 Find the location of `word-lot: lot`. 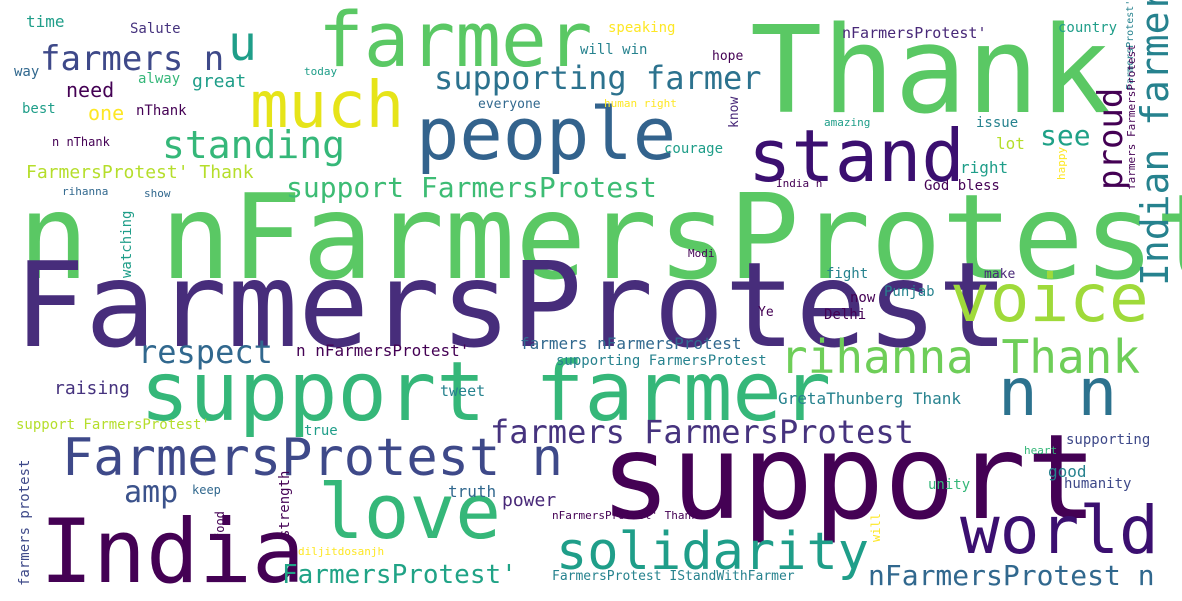

word-lot: lot is located at coordinates (1010, 143).